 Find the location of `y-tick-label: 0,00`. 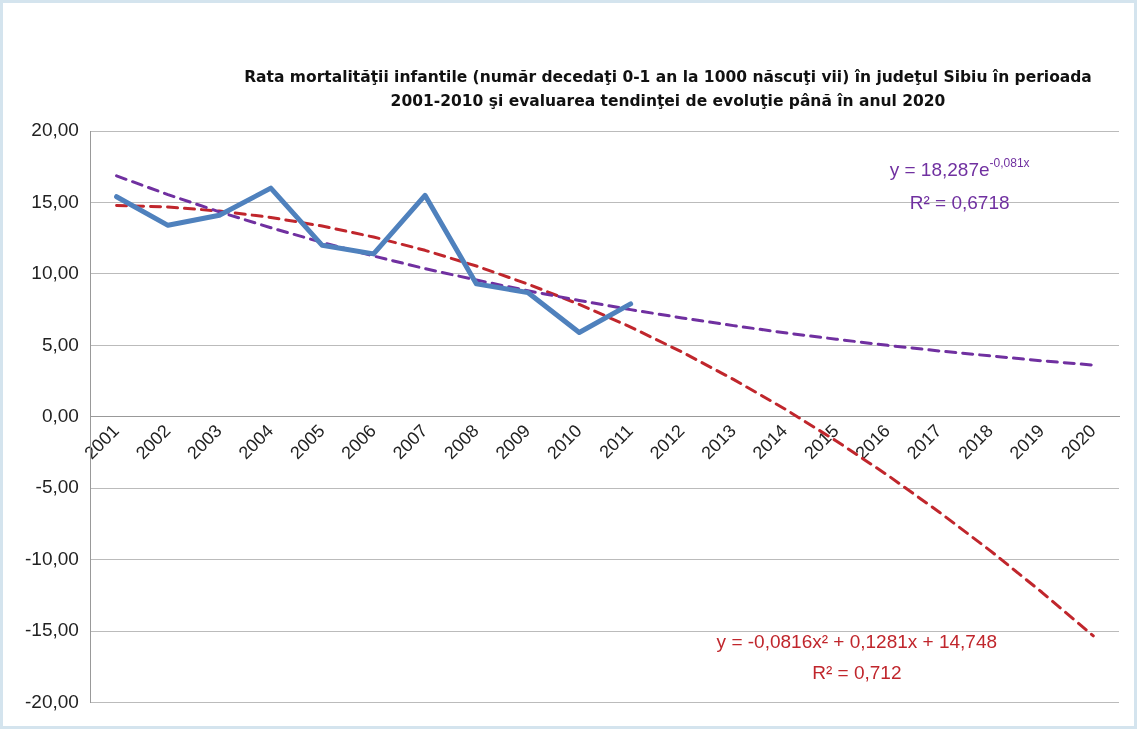

y-tick-label: 0,00 is located at coordinates (60, 416).